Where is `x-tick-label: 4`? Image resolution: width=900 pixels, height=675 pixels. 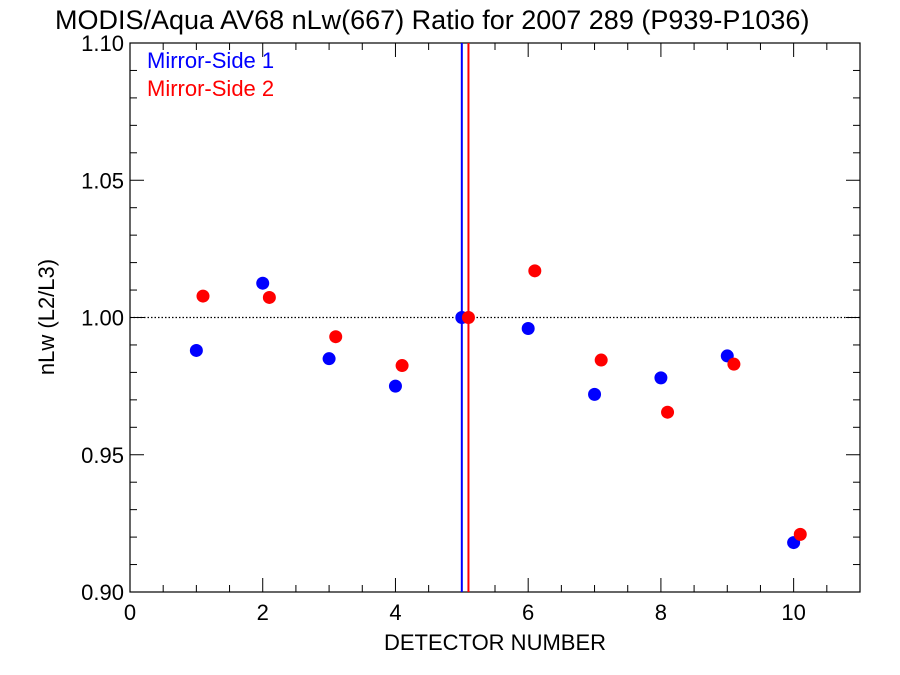
x-tick-label: 4 is located at coordinates (395, 612).